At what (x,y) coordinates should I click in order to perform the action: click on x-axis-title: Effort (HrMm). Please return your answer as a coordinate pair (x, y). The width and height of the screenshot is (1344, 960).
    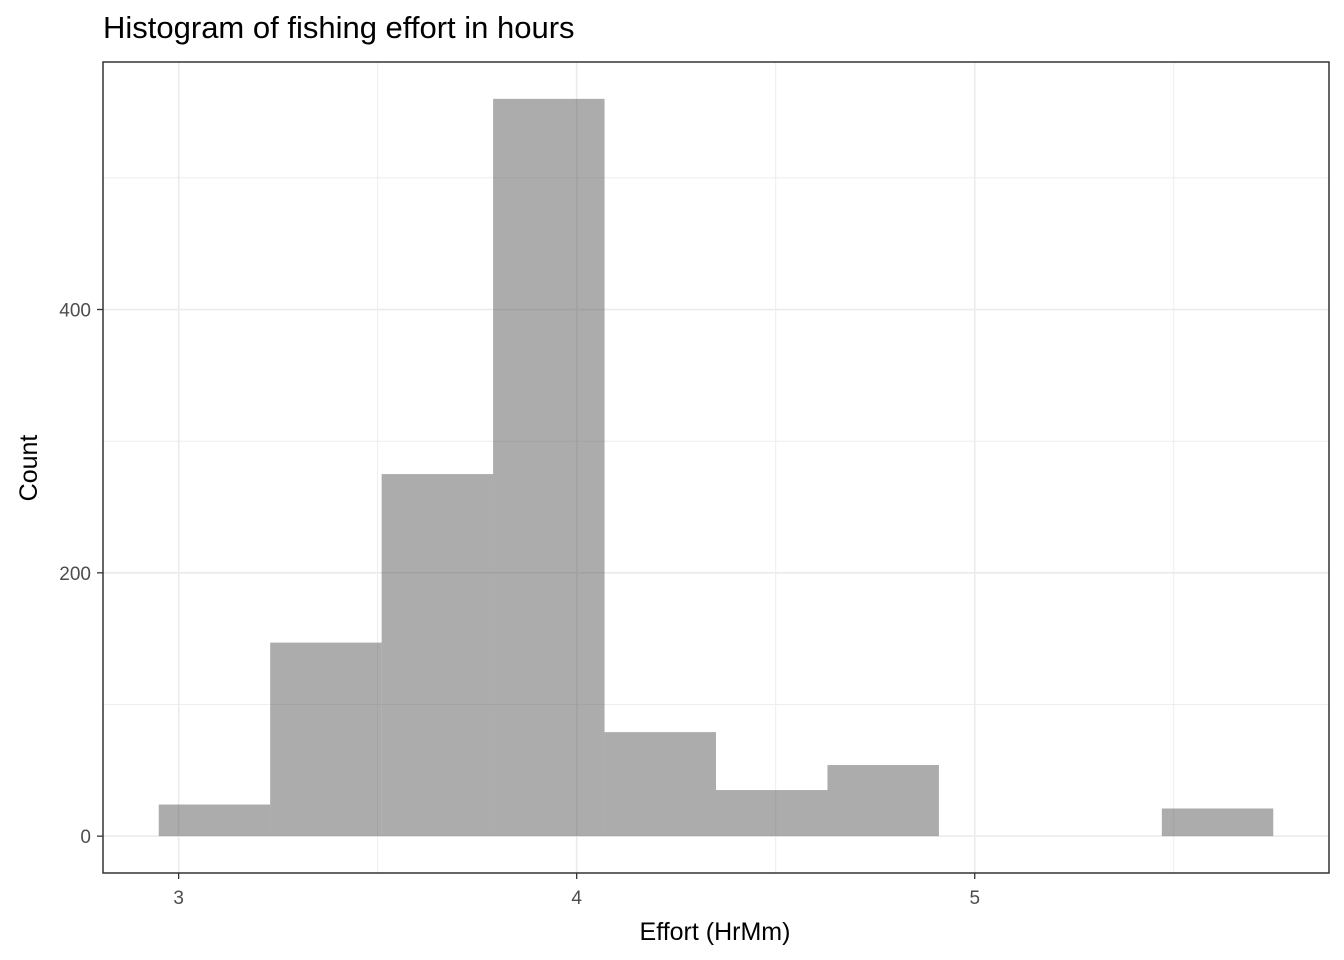
    Looking at the image, I should click on (715, 932).